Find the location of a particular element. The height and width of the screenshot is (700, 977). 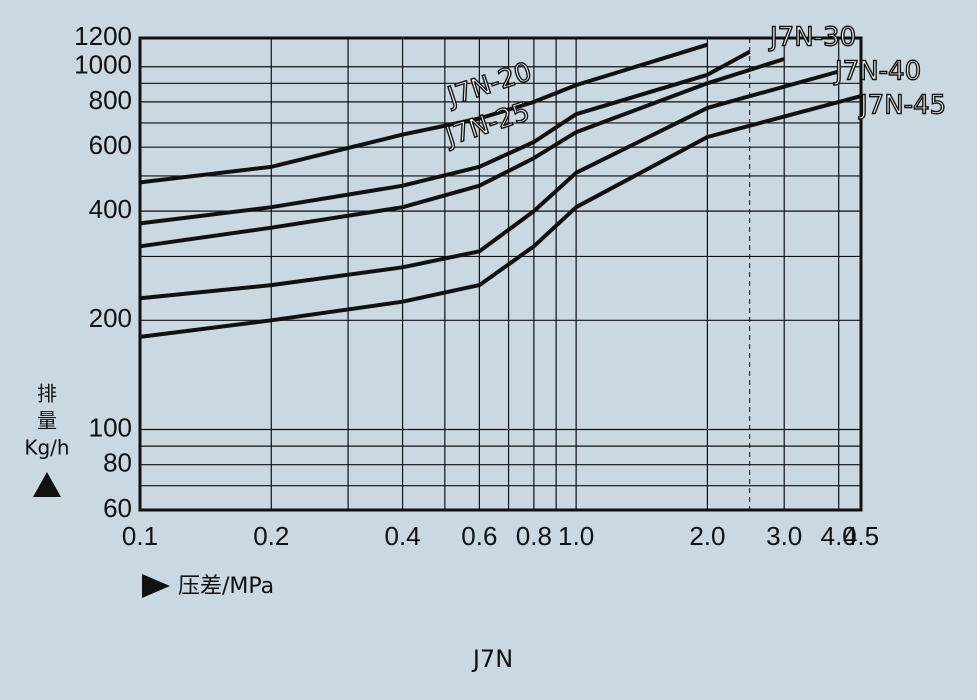

x-tick-label: 0.4 is located at coordinates (402, 536).